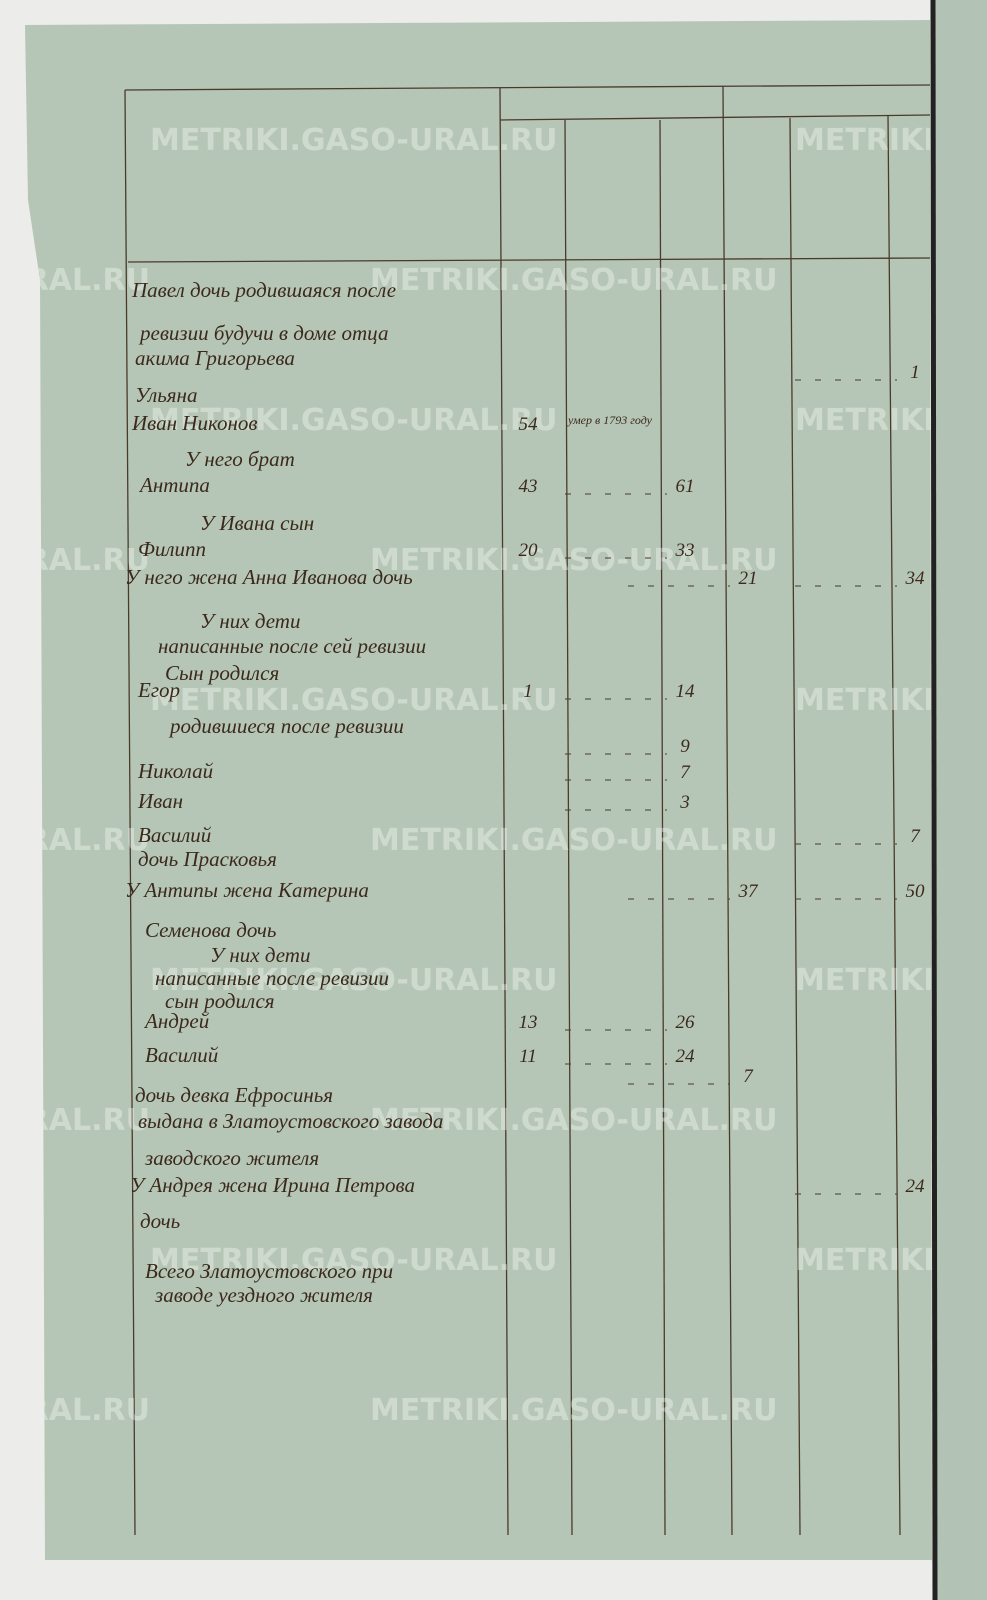 The image size is (987, 1600). Describe the element at coordinates (172, 549) in the screenshot. I see `entry-text: Филипп` at that location.